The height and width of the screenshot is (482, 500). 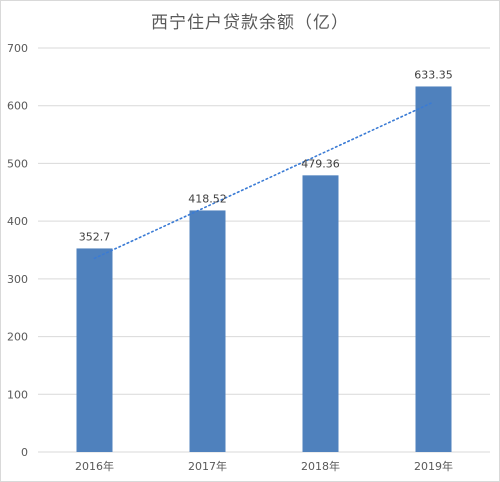 What do you see at coordinates (94, 350) in the screenshot?
I see `bar-2016年` at bounding box center [94, 350].